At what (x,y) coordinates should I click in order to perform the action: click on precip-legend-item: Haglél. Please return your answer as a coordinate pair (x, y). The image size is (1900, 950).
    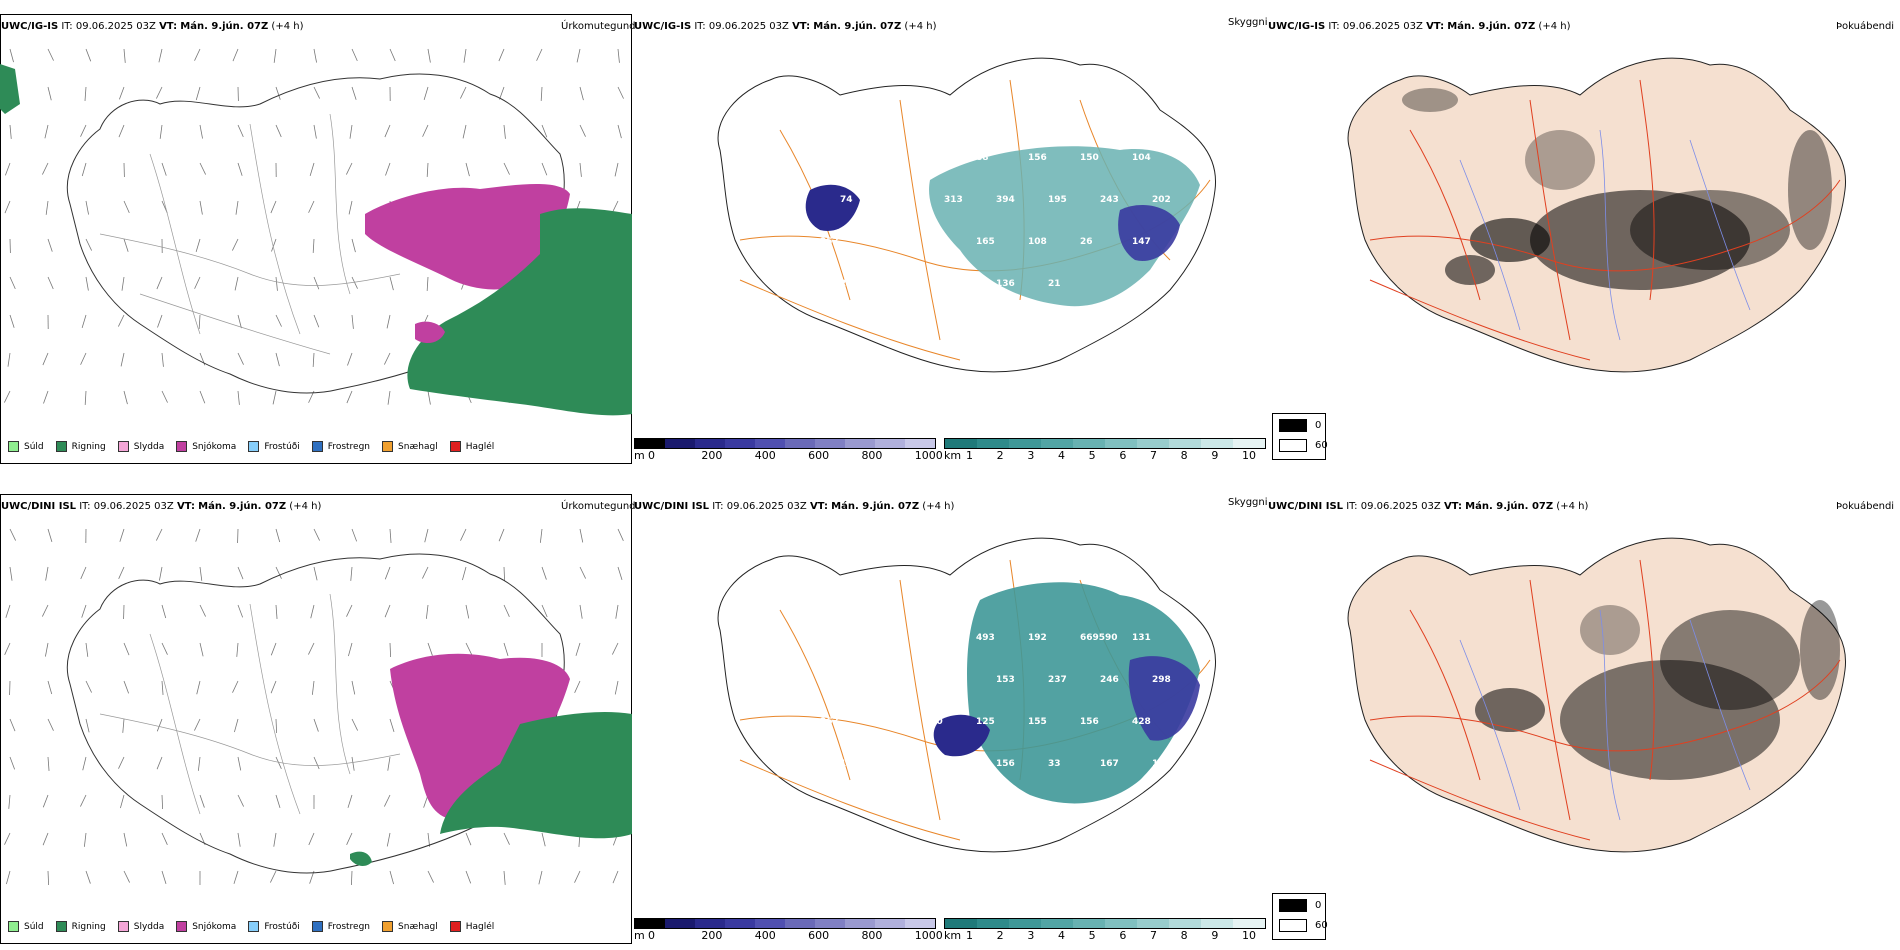
    Looking at the image, I should click on (472, 926).